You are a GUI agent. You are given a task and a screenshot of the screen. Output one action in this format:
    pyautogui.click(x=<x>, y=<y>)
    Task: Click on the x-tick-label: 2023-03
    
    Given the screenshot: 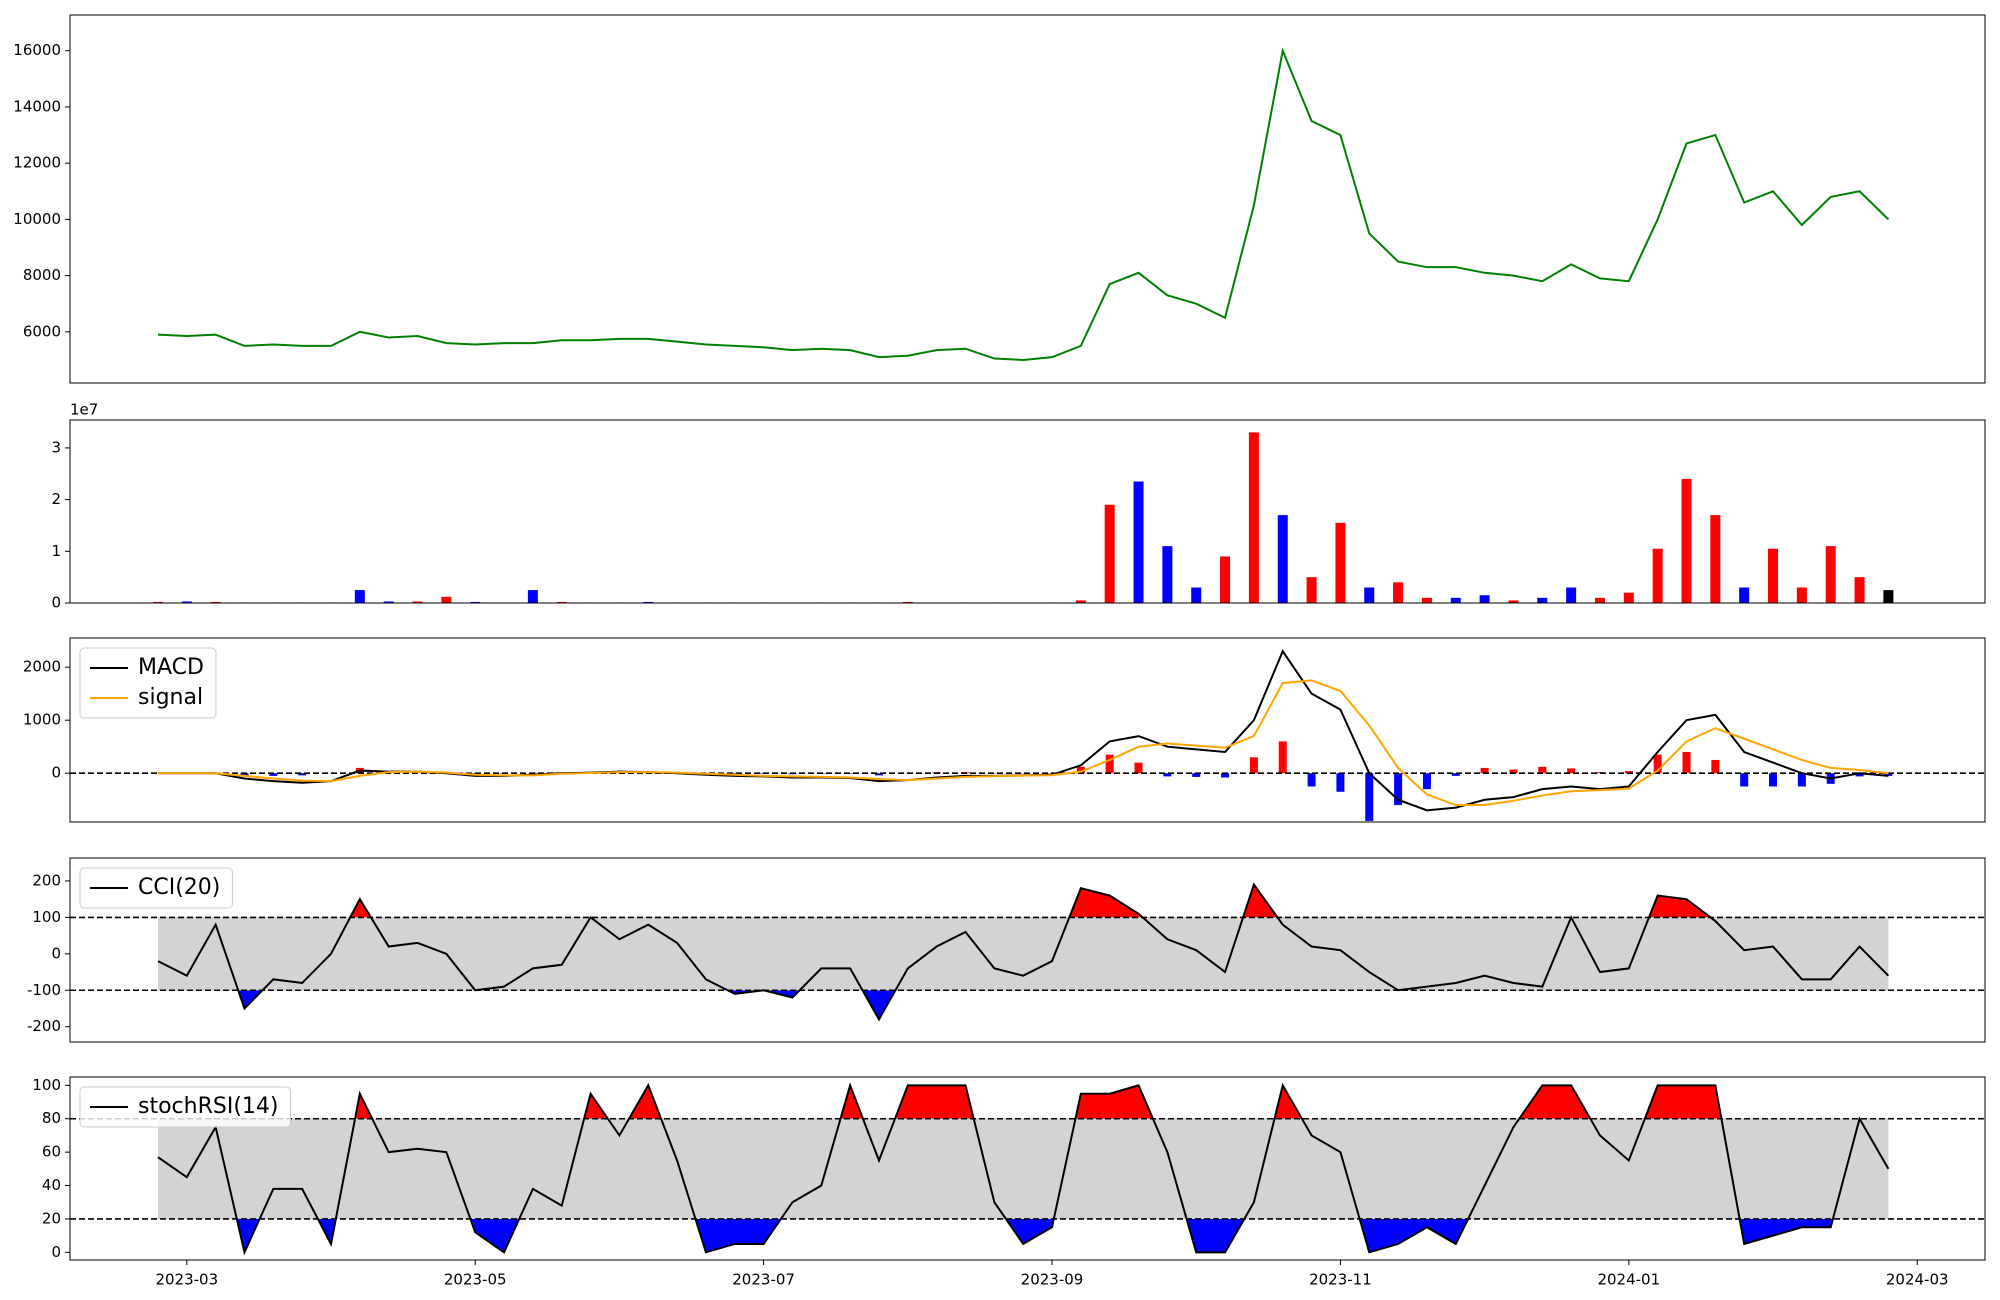 What is the action you would take?
    pyautogui.click(x=186, y=1280)
    